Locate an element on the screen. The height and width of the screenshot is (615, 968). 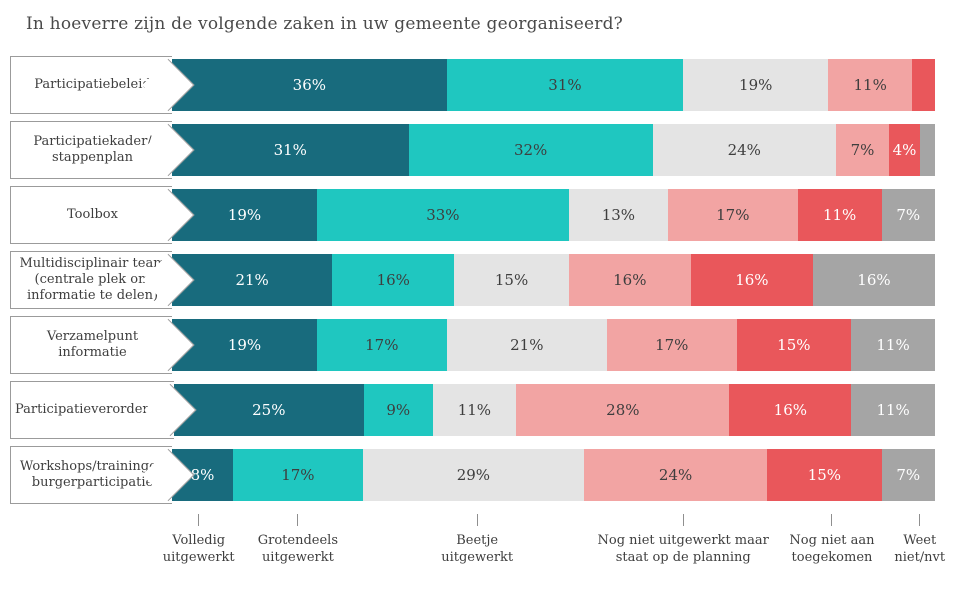
row-label: Workshops/trainingen burgerparticipatie is located at coordinates (102, 475).